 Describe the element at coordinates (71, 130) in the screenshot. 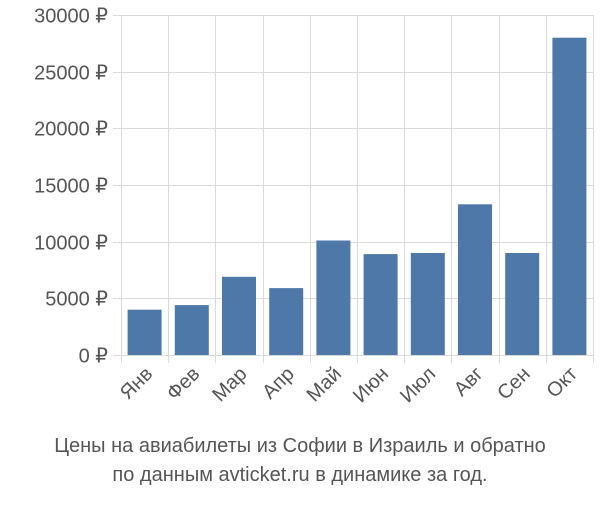

I see `y-tick-label: 20000 ₽` at that location.